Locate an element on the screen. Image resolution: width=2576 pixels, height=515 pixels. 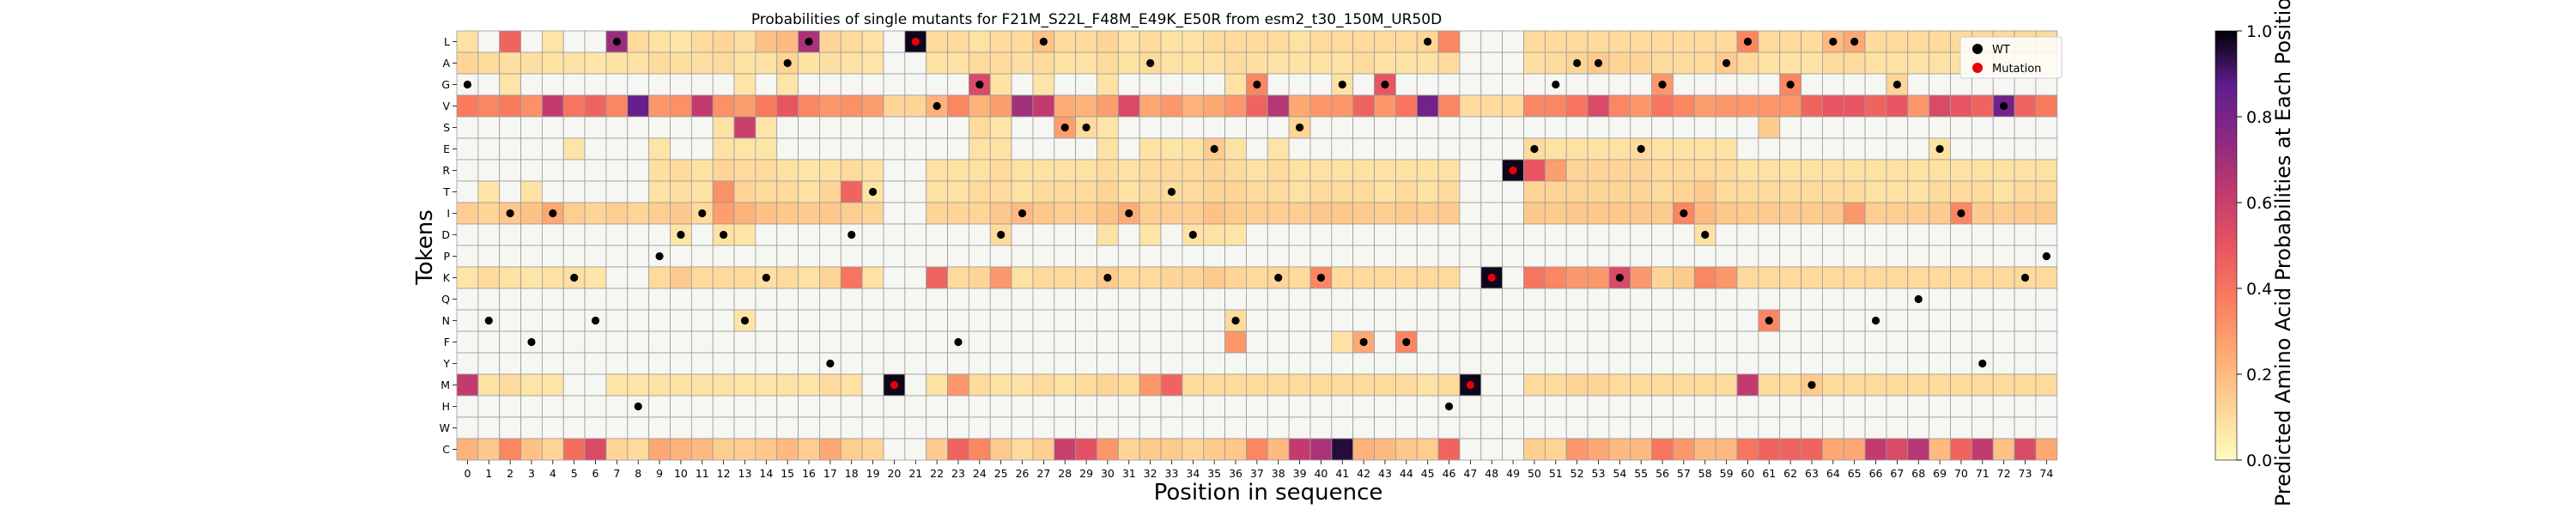
x-tick-label: 38 is located at coordinates (1279, 473).